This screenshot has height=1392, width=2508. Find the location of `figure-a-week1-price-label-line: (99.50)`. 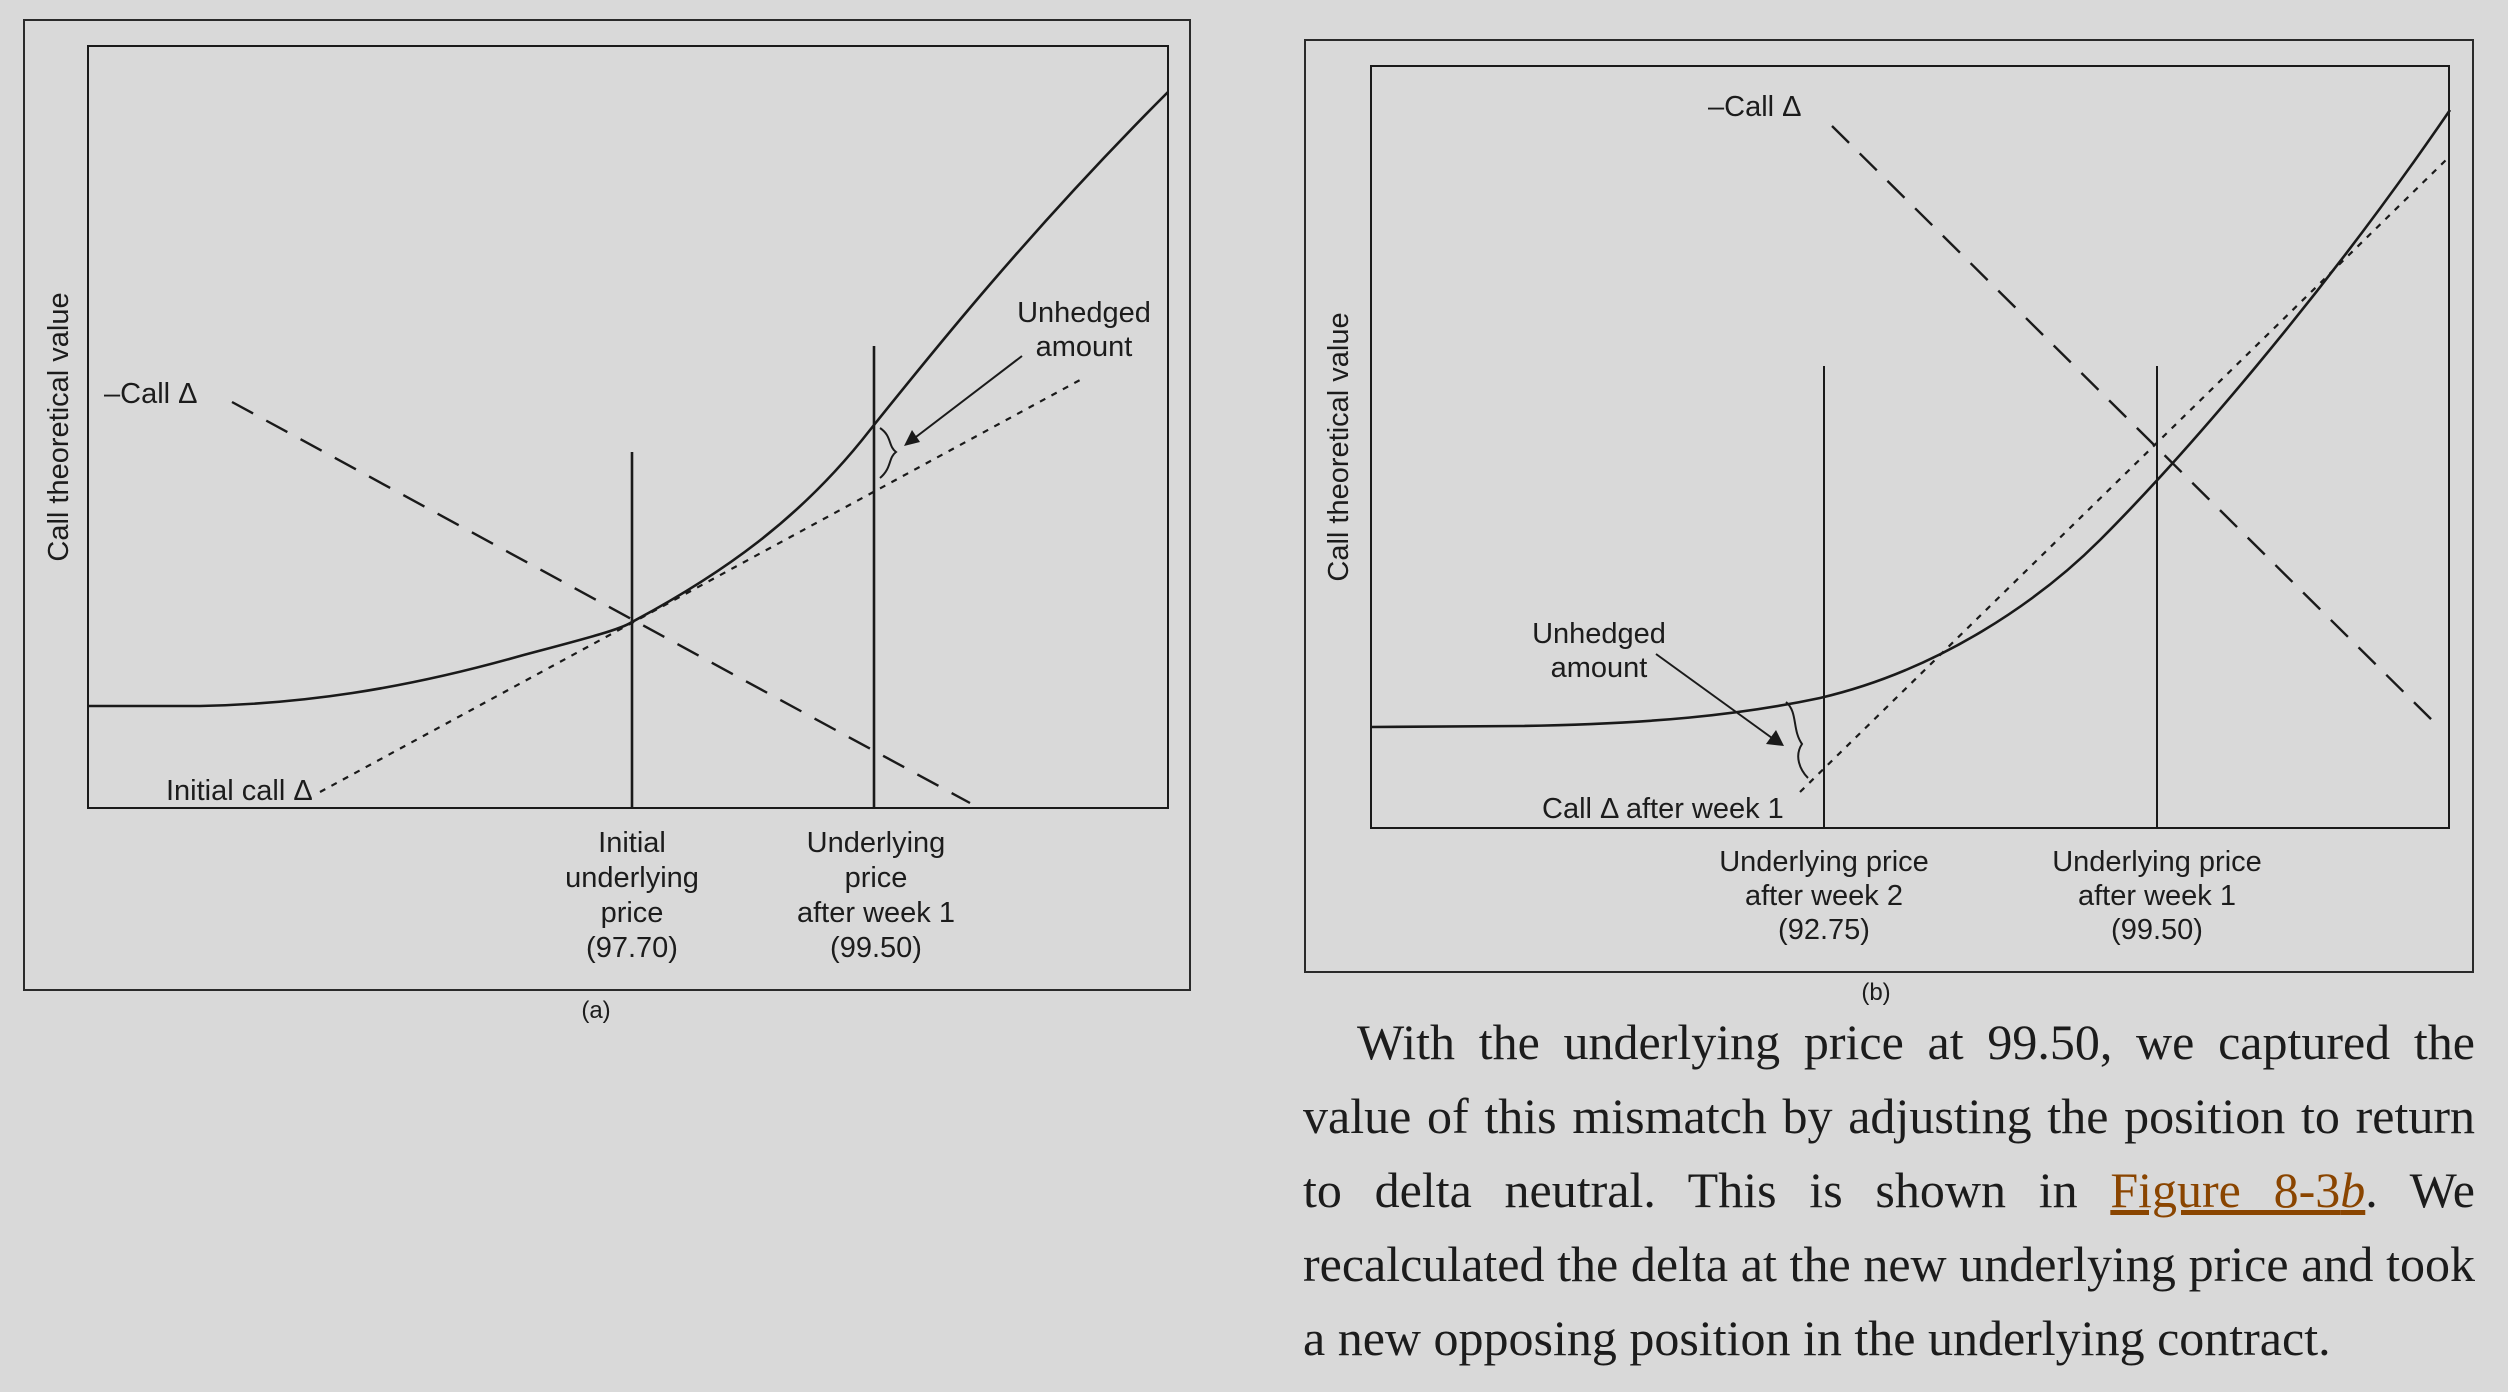

figure-a-week1-price-label-line: (99.50) is located at coordinates (876, 948).